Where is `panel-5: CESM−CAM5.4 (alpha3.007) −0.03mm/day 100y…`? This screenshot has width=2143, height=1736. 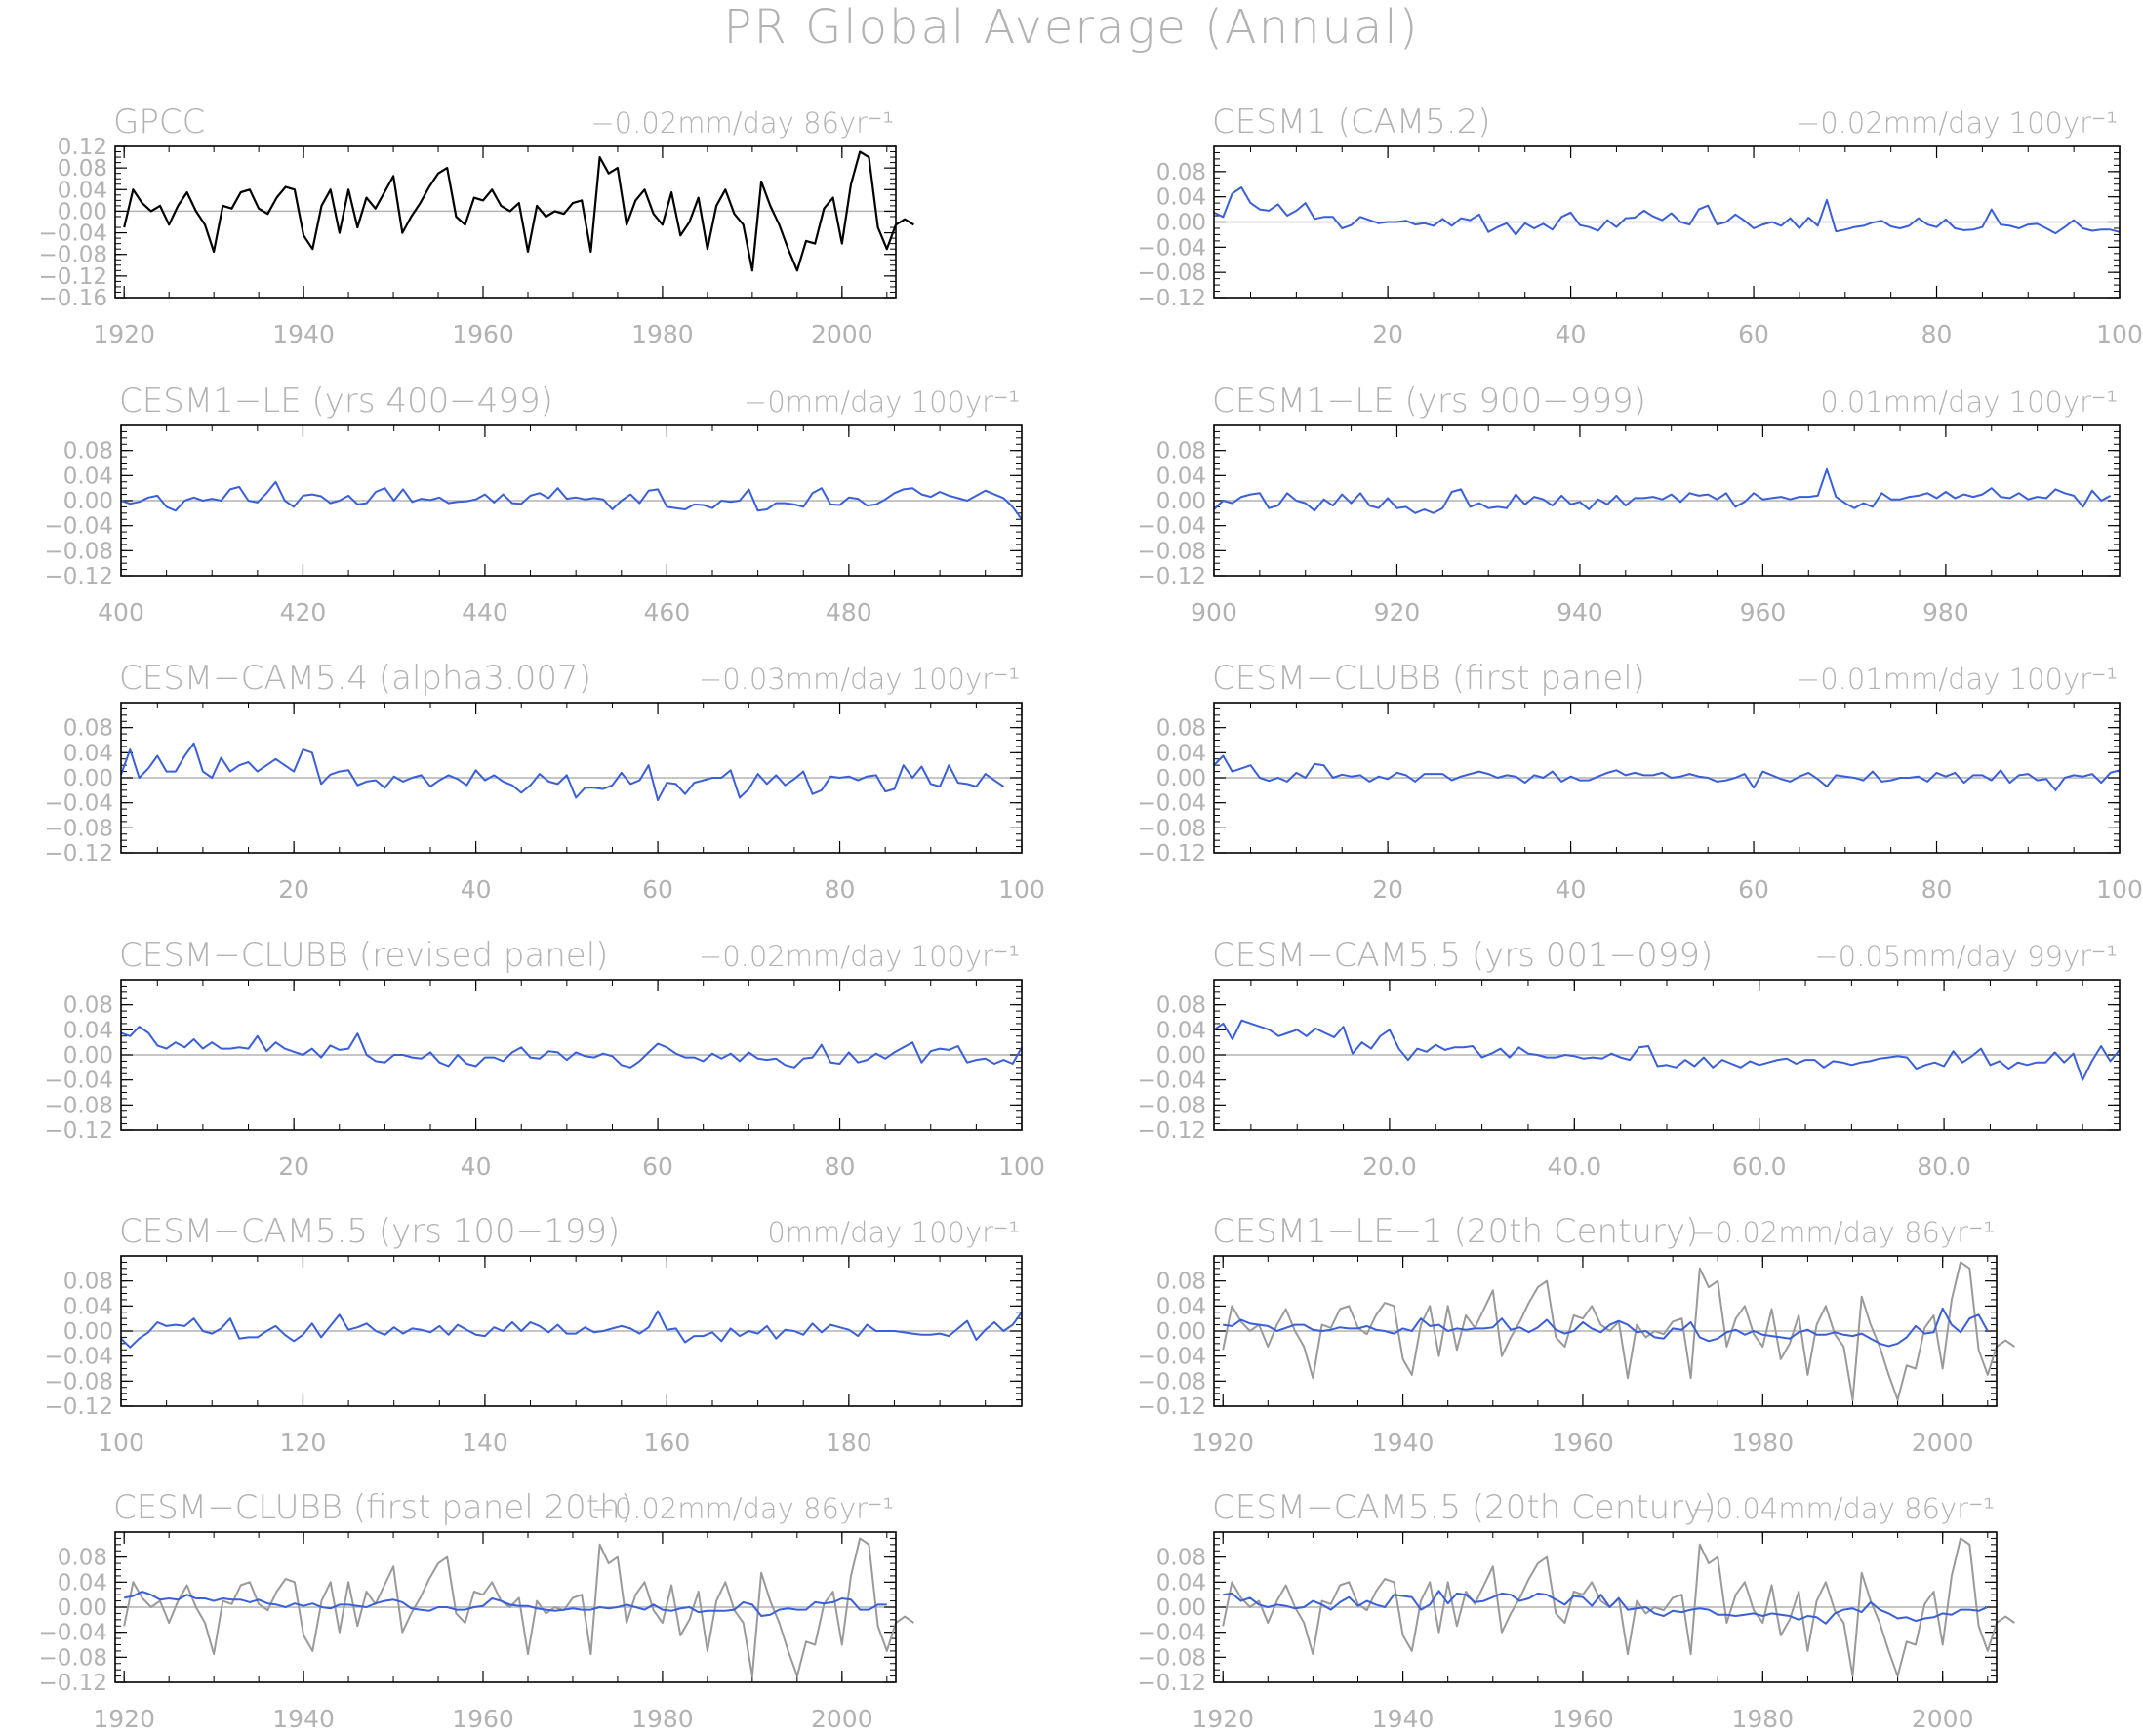
panel-5: CESM−CAM5.4 (alpha3.007) −0.03mm/day 100y… is located at coordinates (545, 781).